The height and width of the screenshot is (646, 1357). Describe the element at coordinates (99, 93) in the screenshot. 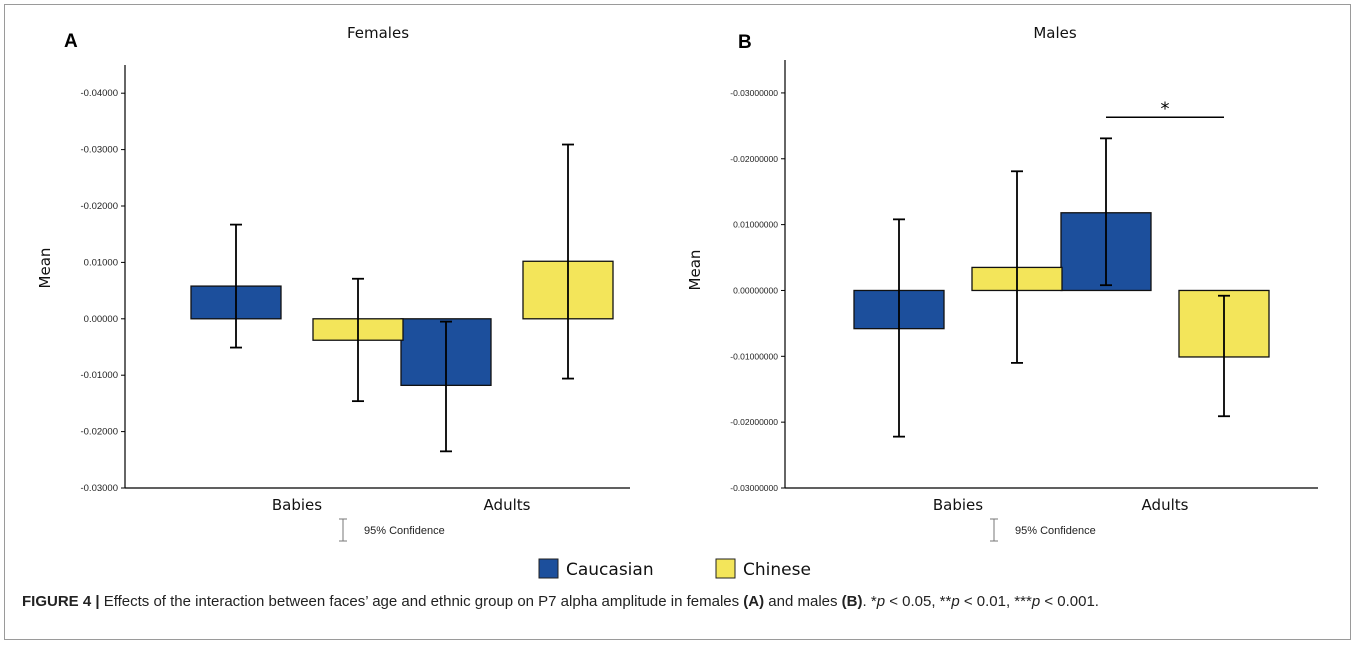

I see `y-tick-label: -0.04000` at that location.